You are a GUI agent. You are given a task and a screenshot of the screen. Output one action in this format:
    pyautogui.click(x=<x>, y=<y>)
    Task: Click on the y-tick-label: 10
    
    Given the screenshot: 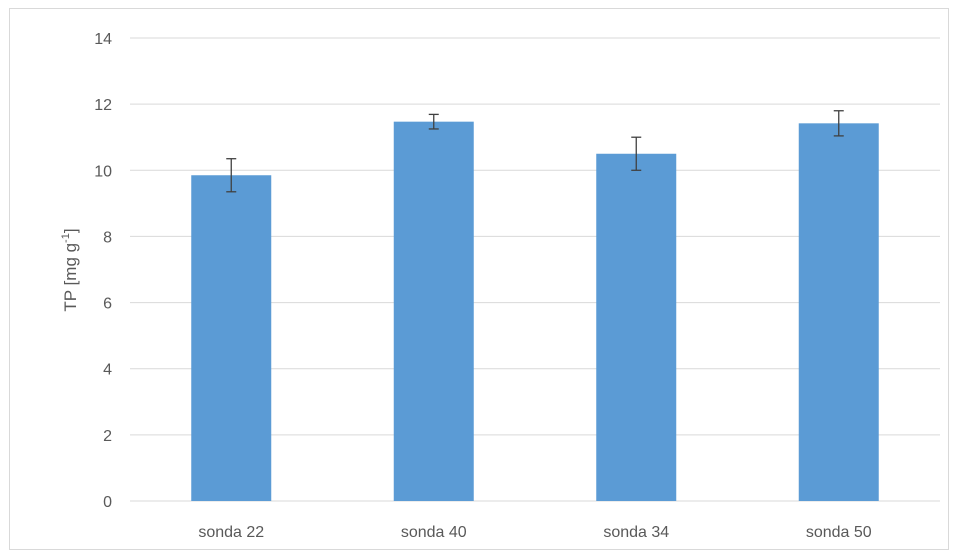 What is the action you would take?
    pyautogui.click(x=103, y=171)
    